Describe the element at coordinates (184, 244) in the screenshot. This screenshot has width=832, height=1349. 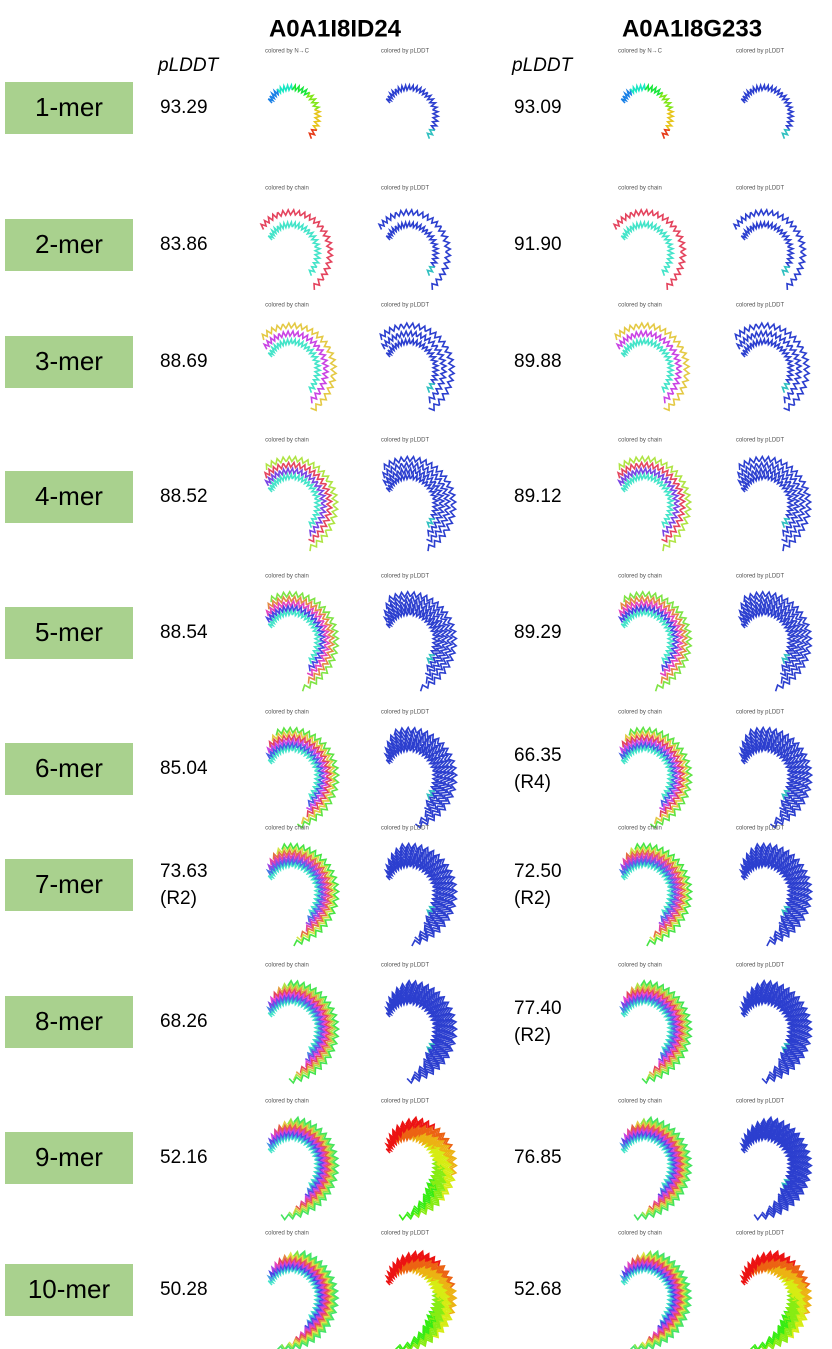
I see `plddt-value: 83.86` at that location.